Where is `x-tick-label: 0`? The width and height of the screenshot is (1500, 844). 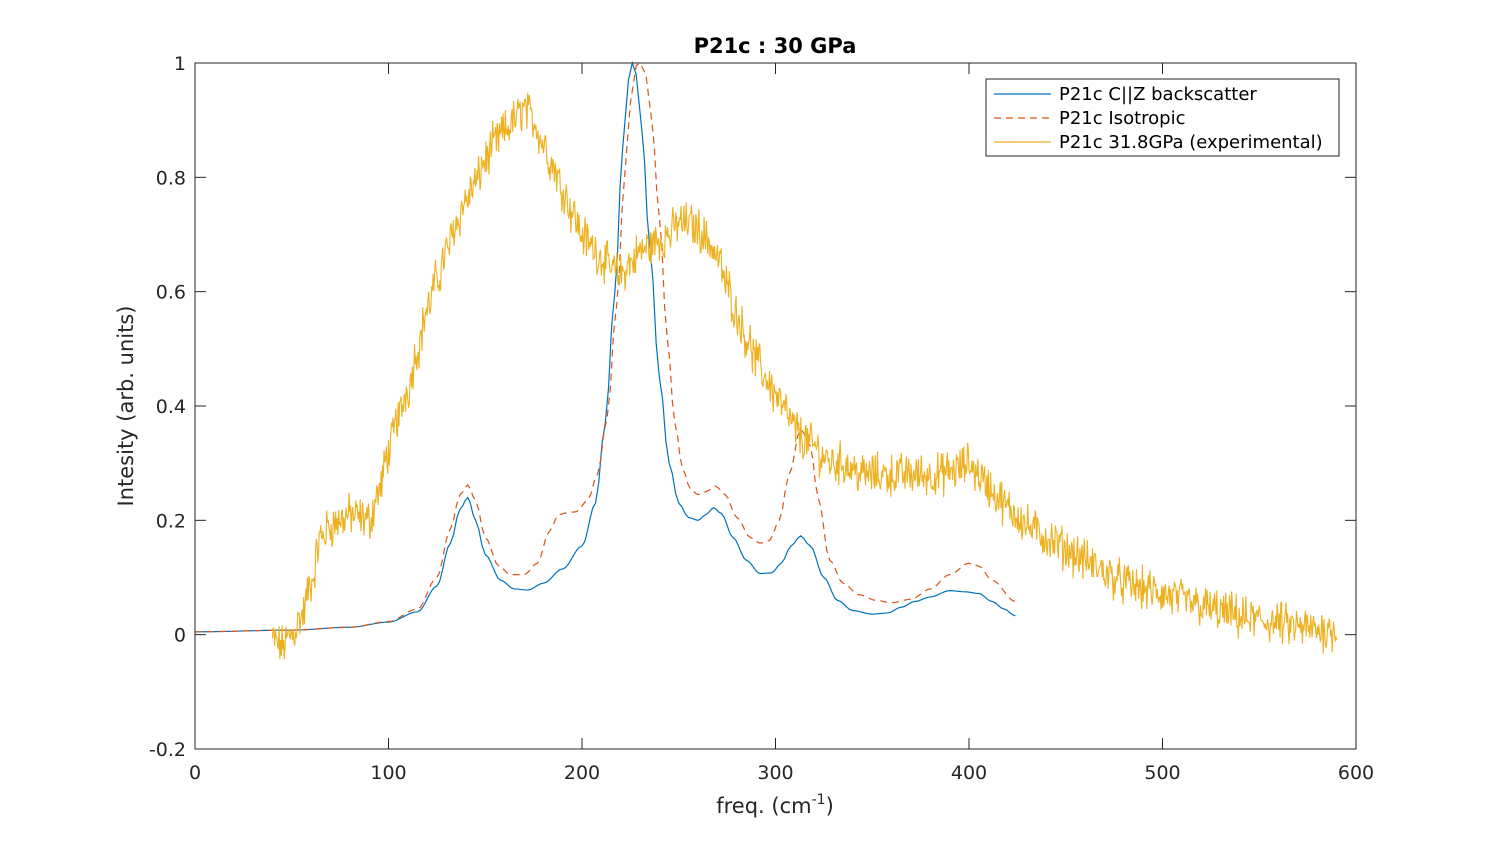
x-tick-label: 0 is located at coordinates (195, 773).